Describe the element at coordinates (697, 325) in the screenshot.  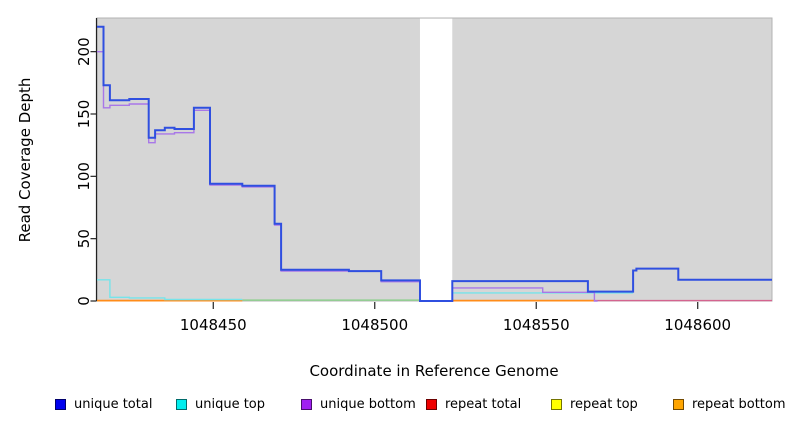
I see `x-tick-label: 1048600` at that location.